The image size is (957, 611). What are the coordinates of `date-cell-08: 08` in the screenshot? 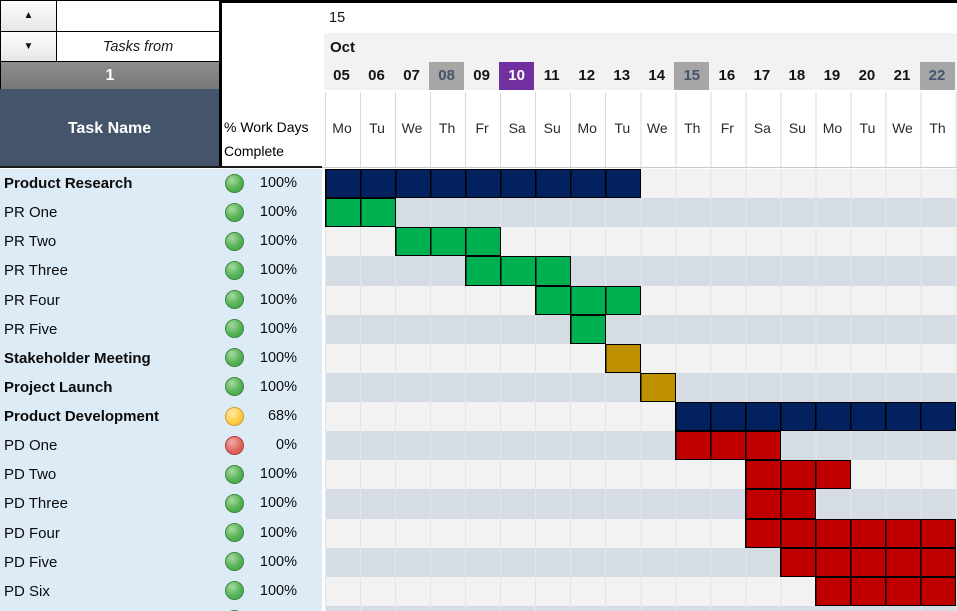 It's located at (447, 76).